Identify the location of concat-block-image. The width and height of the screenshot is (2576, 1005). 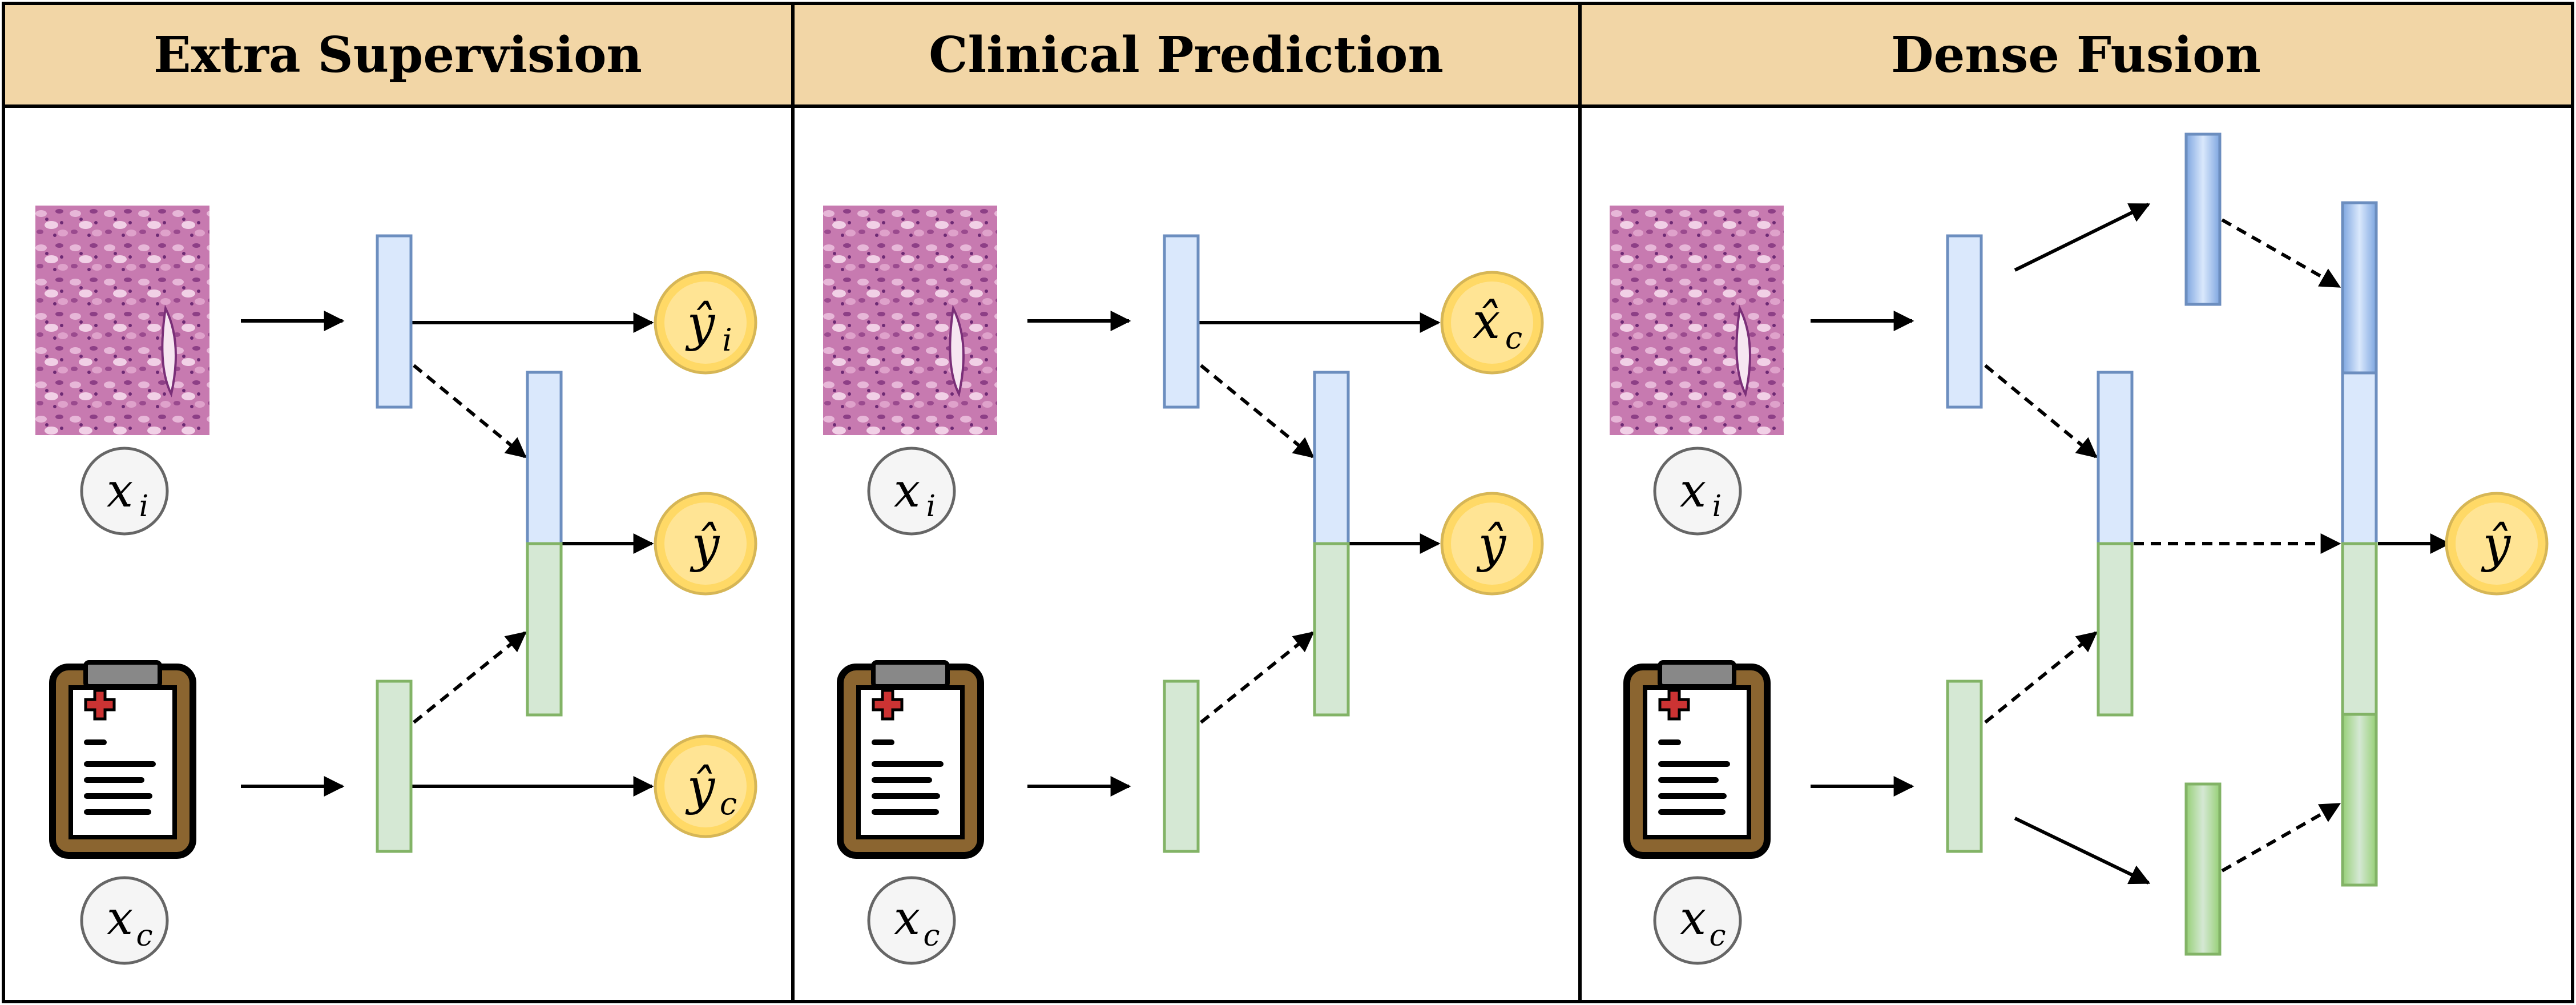
(2359, 458).